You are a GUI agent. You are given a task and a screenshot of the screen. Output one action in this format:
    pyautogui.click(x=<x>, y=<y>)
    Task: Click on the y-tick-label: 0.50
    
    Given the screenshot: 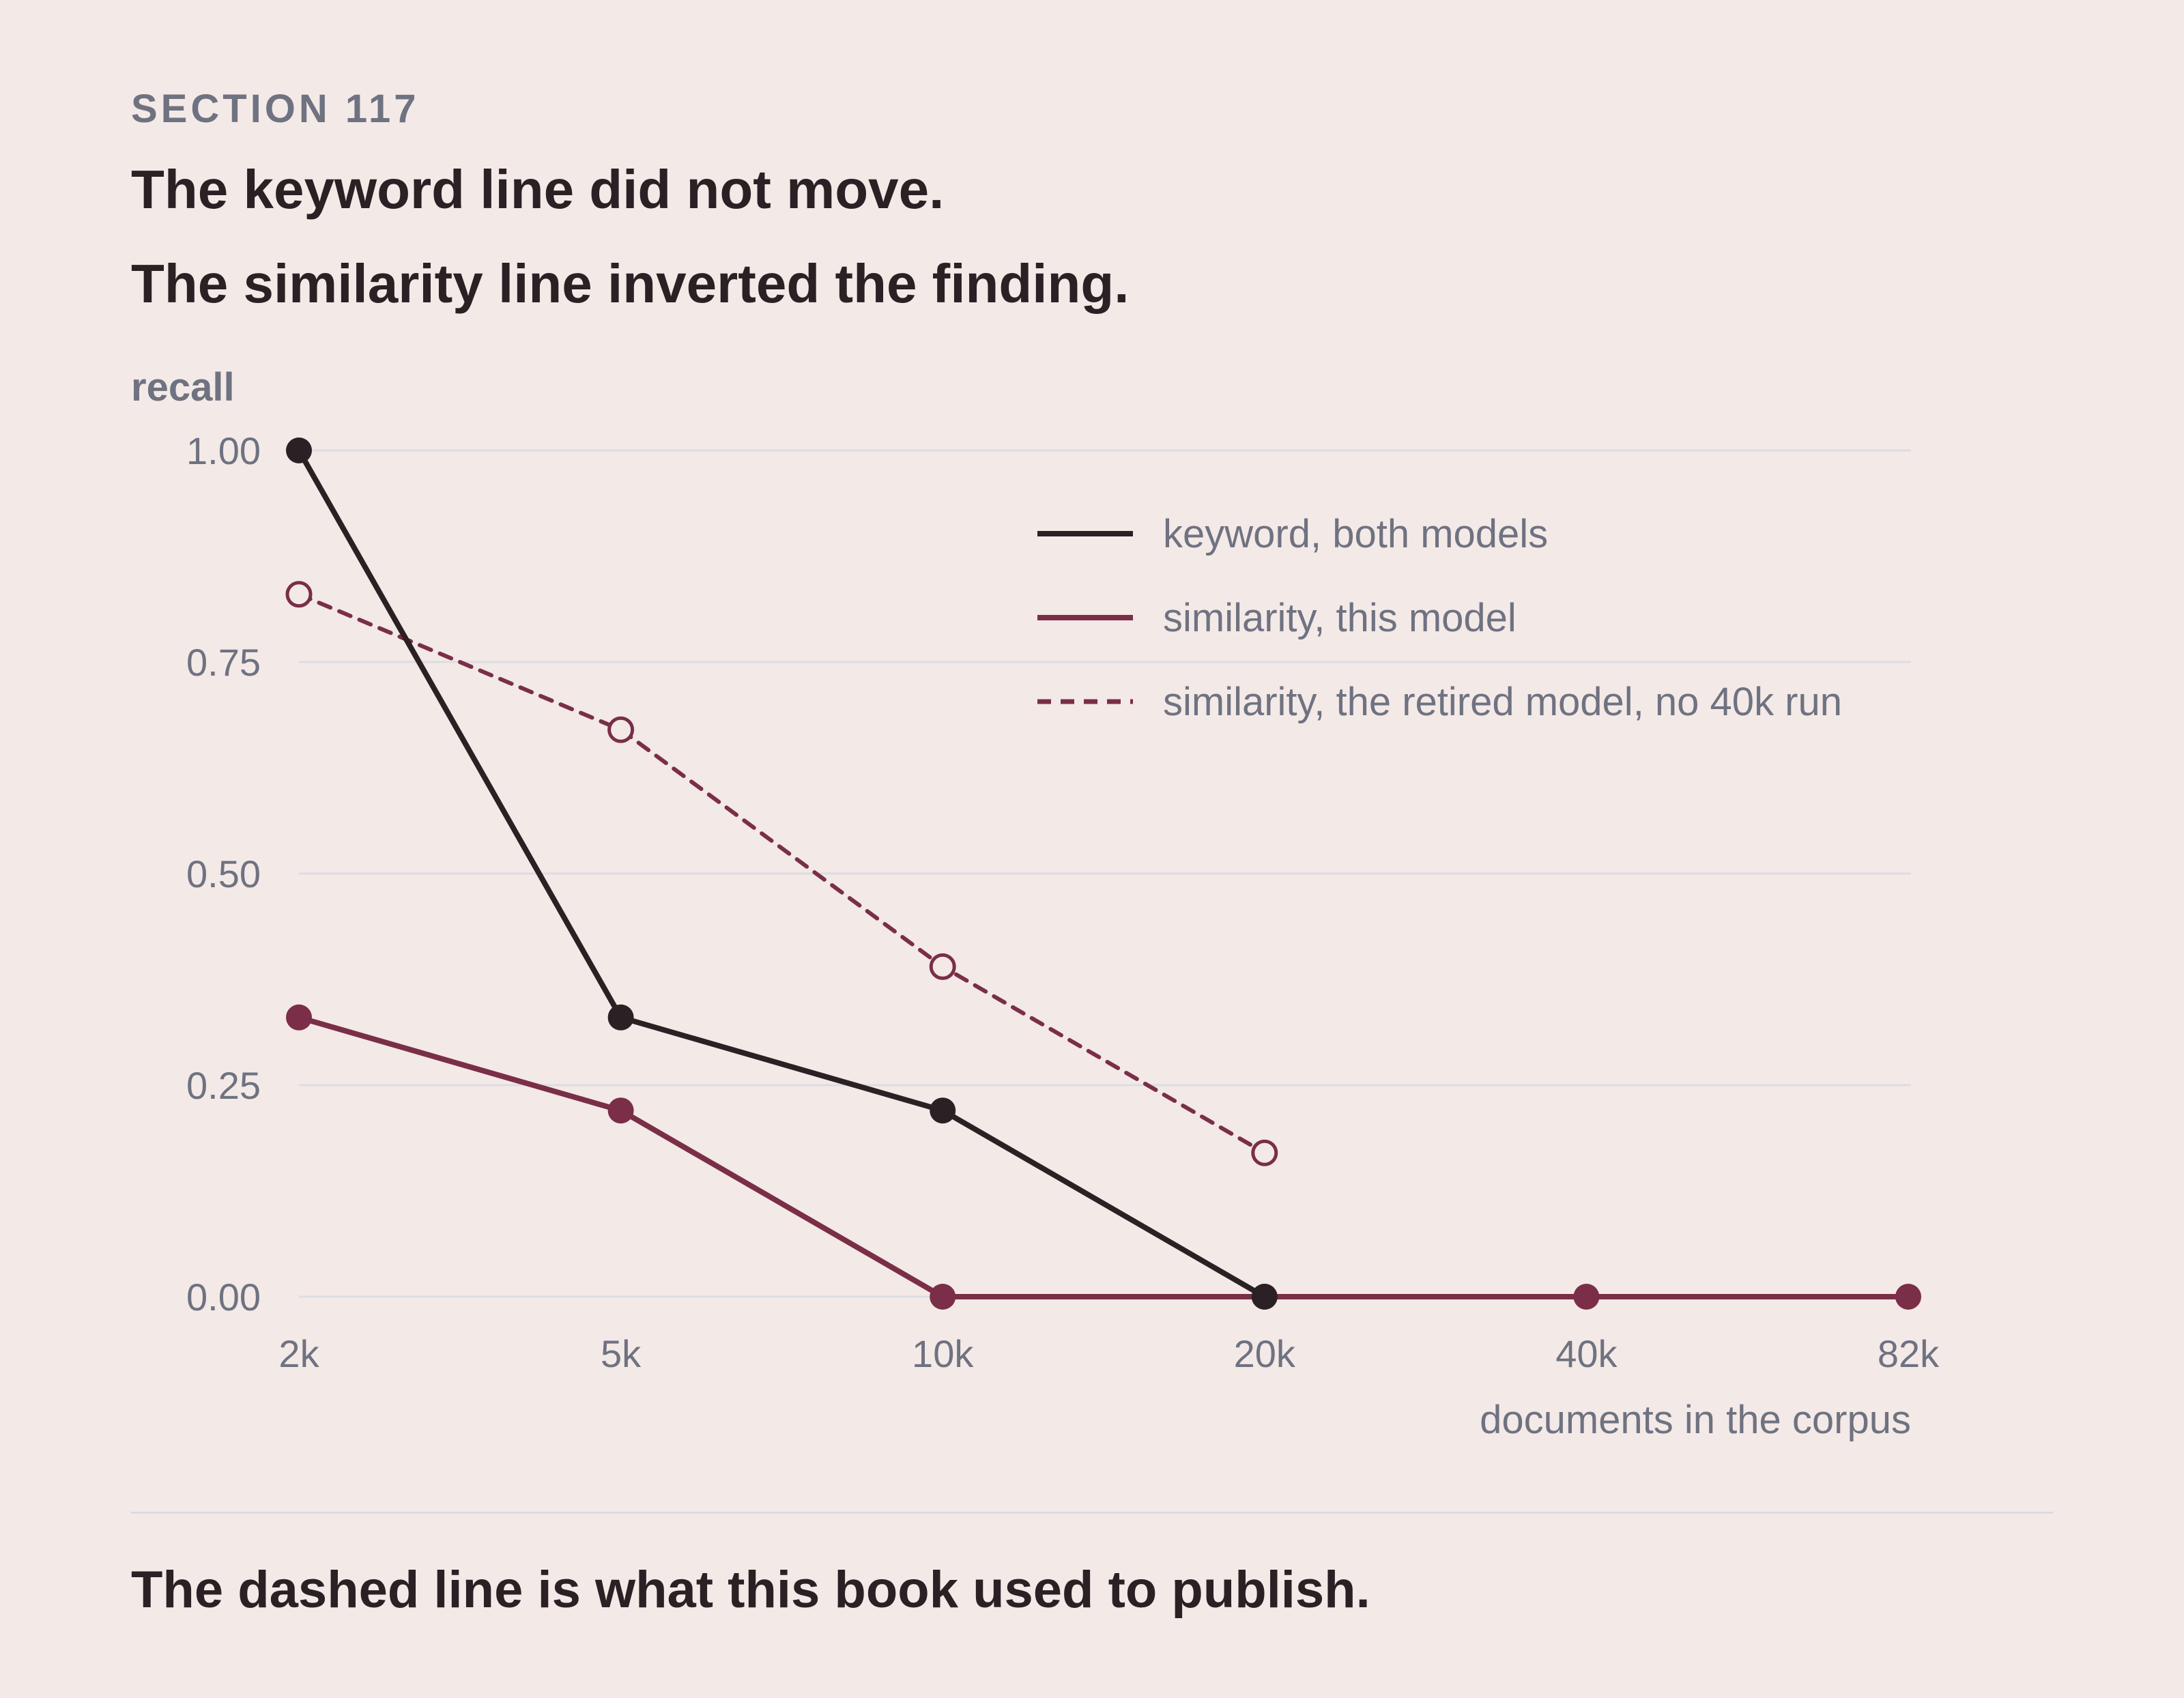 What is the action you would take?
    pyautogui.click(x=223, y=873)
    